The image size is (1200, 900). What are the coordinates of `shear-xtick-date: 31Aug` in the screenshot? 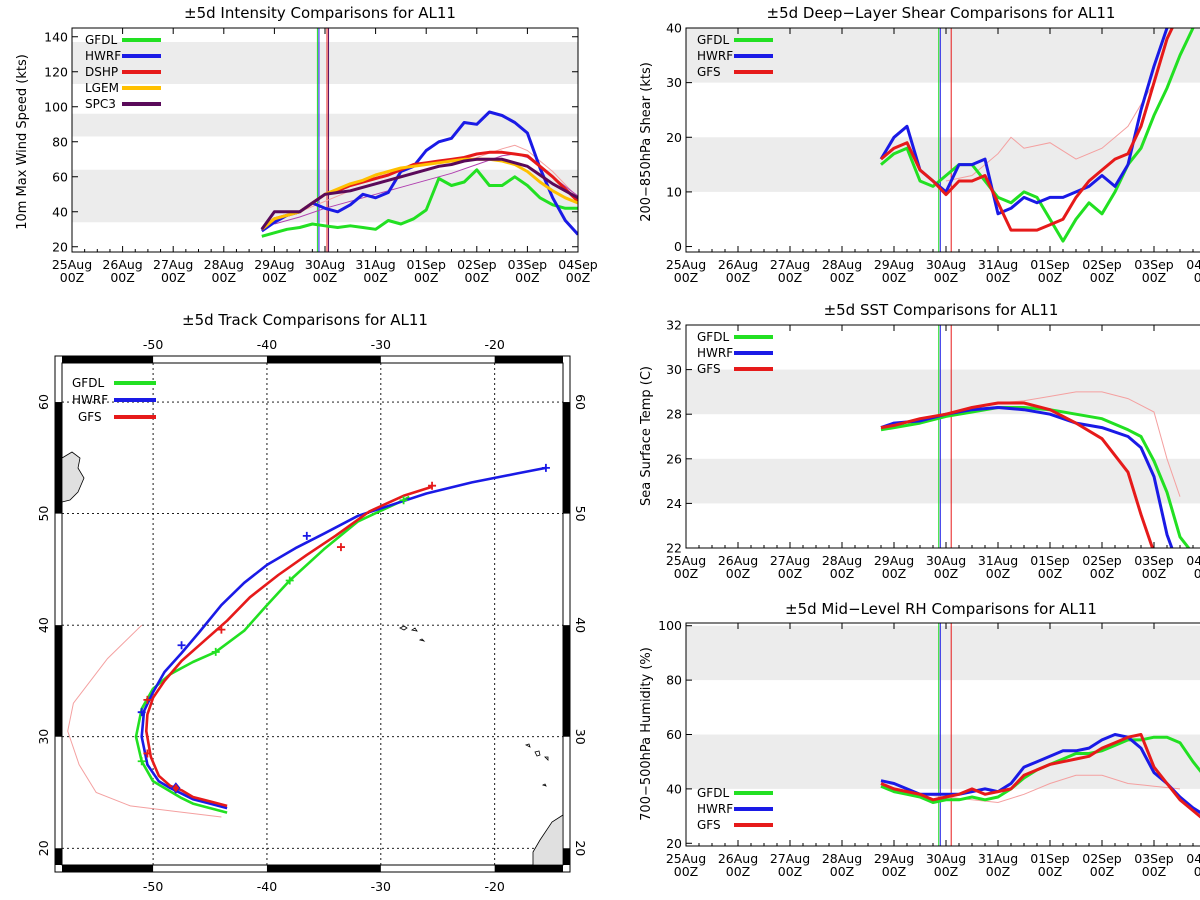 It's located at (998, 264).